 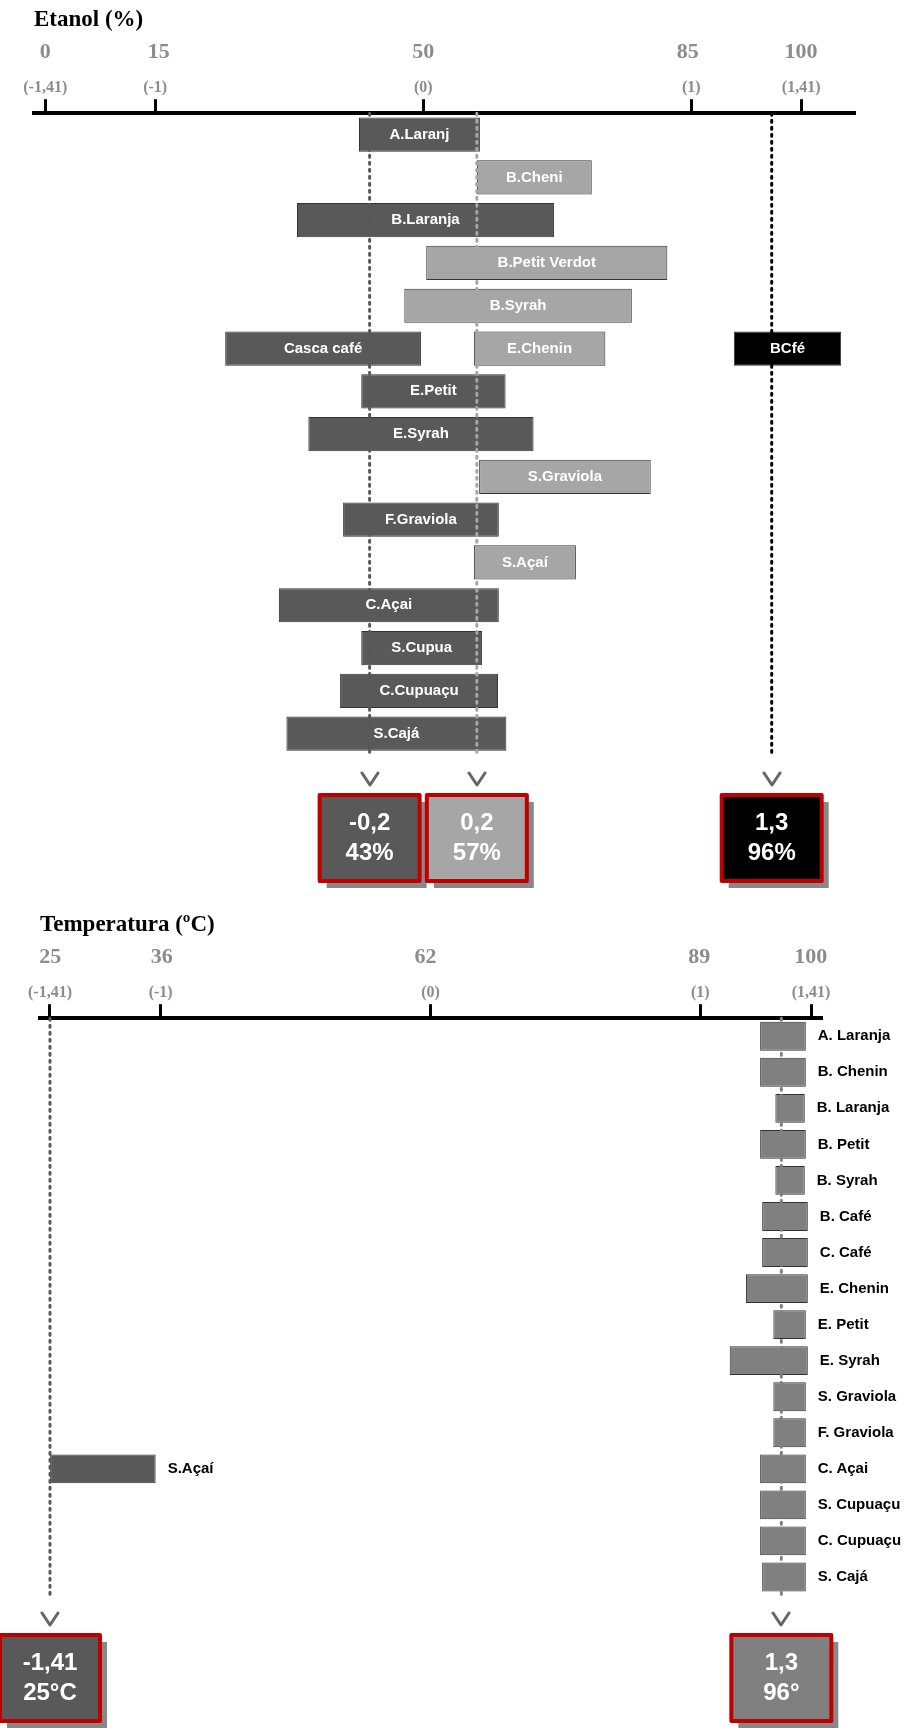 What do you see at coordinates (426, 219) in the screenshot?
I see `data-label: B.Laranja` at bounding box center [426, 219].